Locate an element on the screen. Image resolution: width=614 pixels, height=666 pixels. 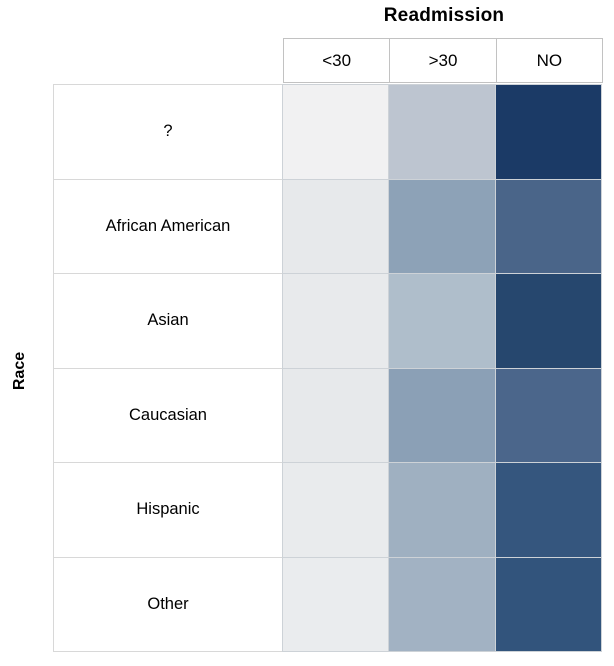
heatmap-row: Caucasian is located at coordinates (327, 415).